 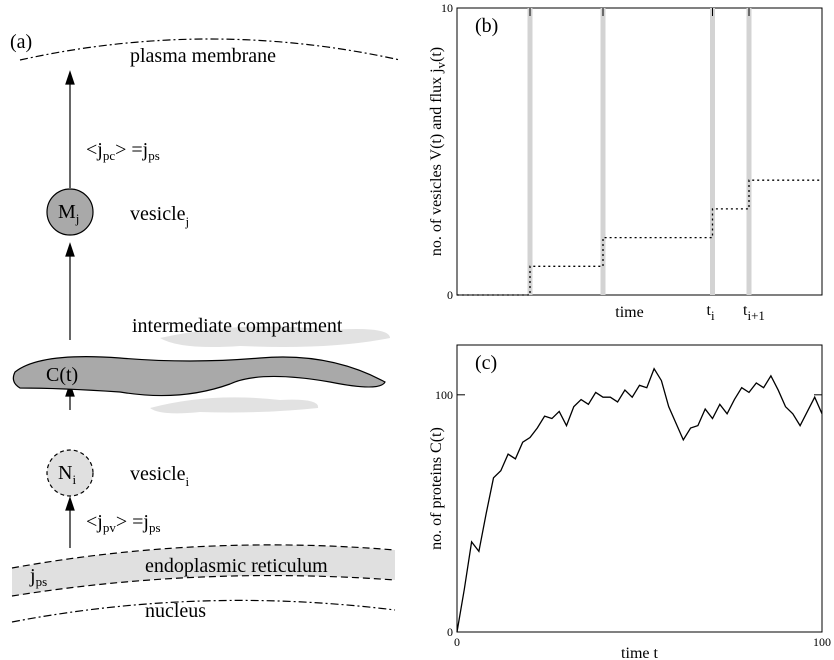 I want to click on panel-label: (b), so click(x=486, y=26).